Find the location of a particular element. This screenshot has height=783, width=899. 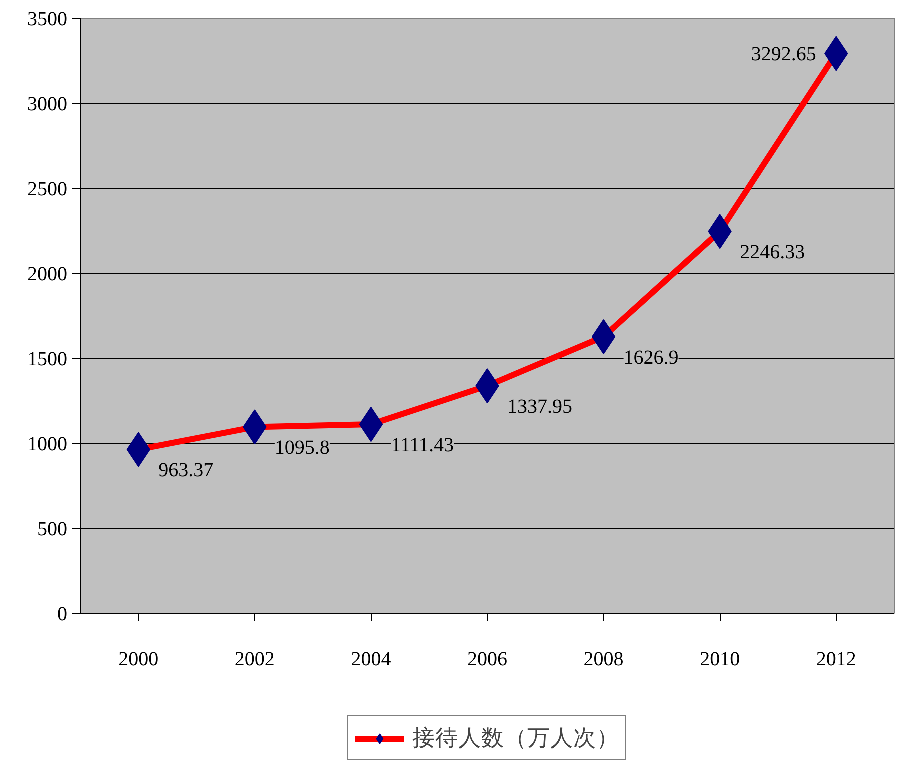

y-tick-label: 500 is located at coordinates (53, 529).